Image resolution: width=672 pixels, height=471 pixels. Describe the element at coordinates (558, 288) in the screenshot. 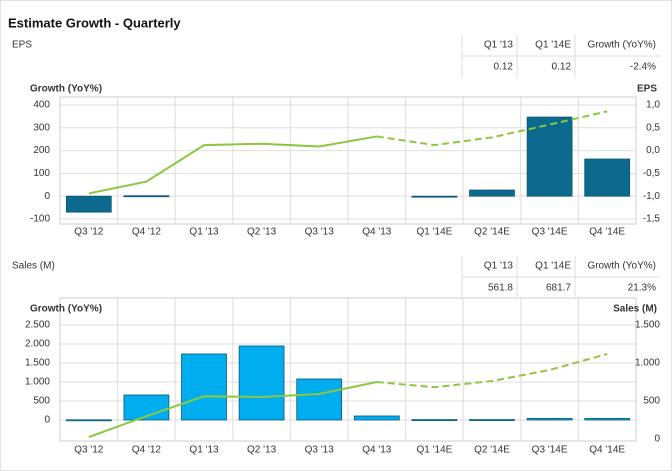

I see `summary-value: 681.7` at that location.